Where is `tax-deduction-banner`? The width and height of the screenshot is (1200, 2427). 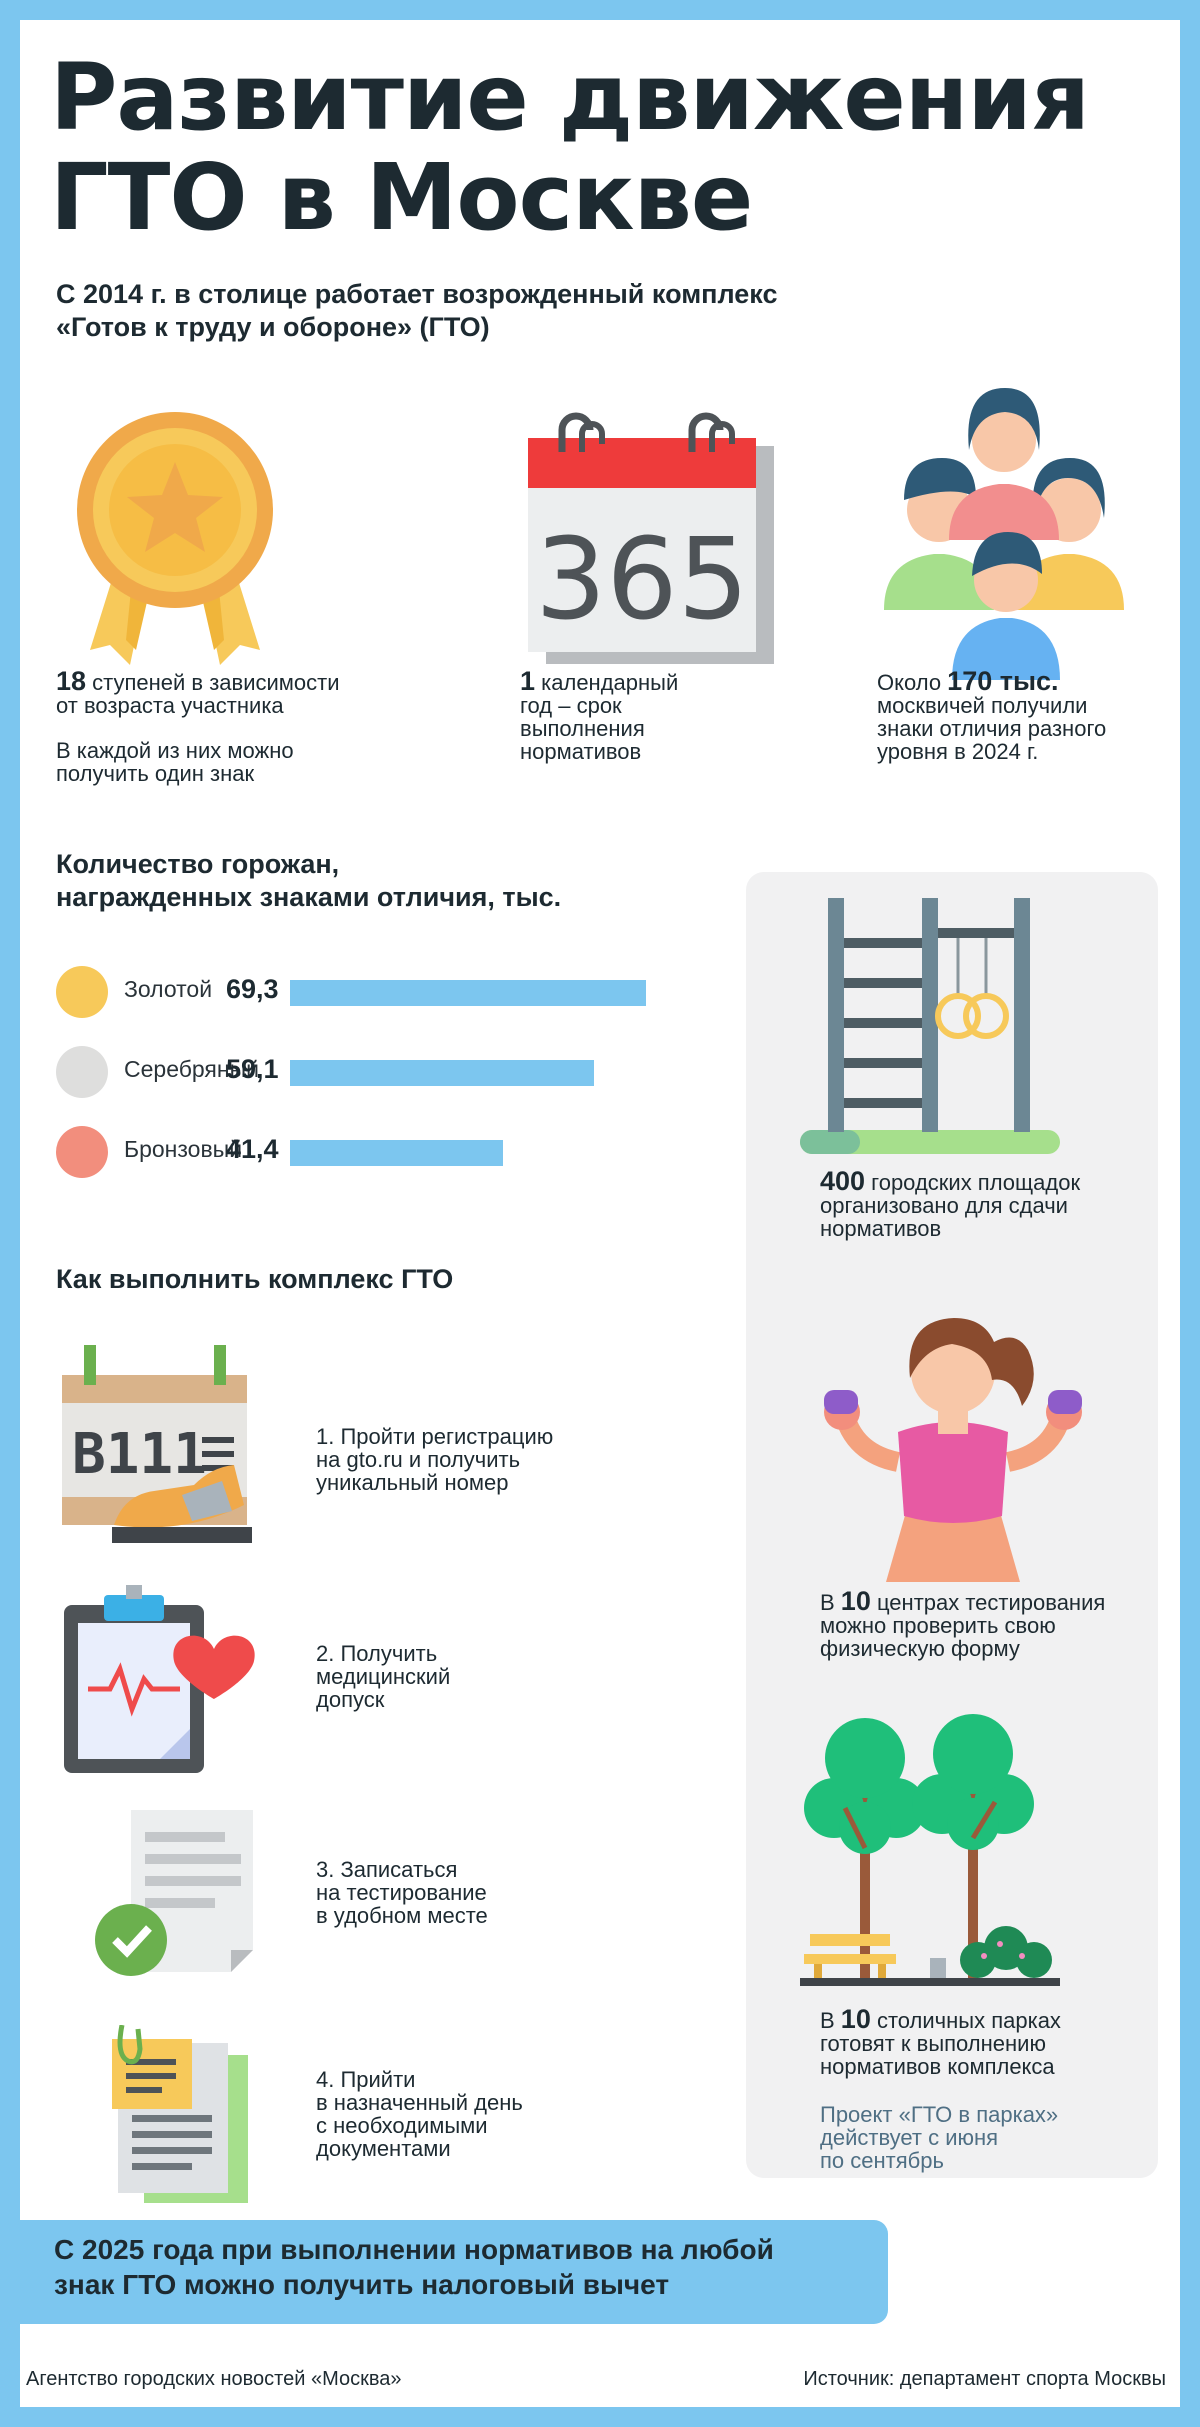
tax-deduction-banner is located at coordinates (454, 2272).